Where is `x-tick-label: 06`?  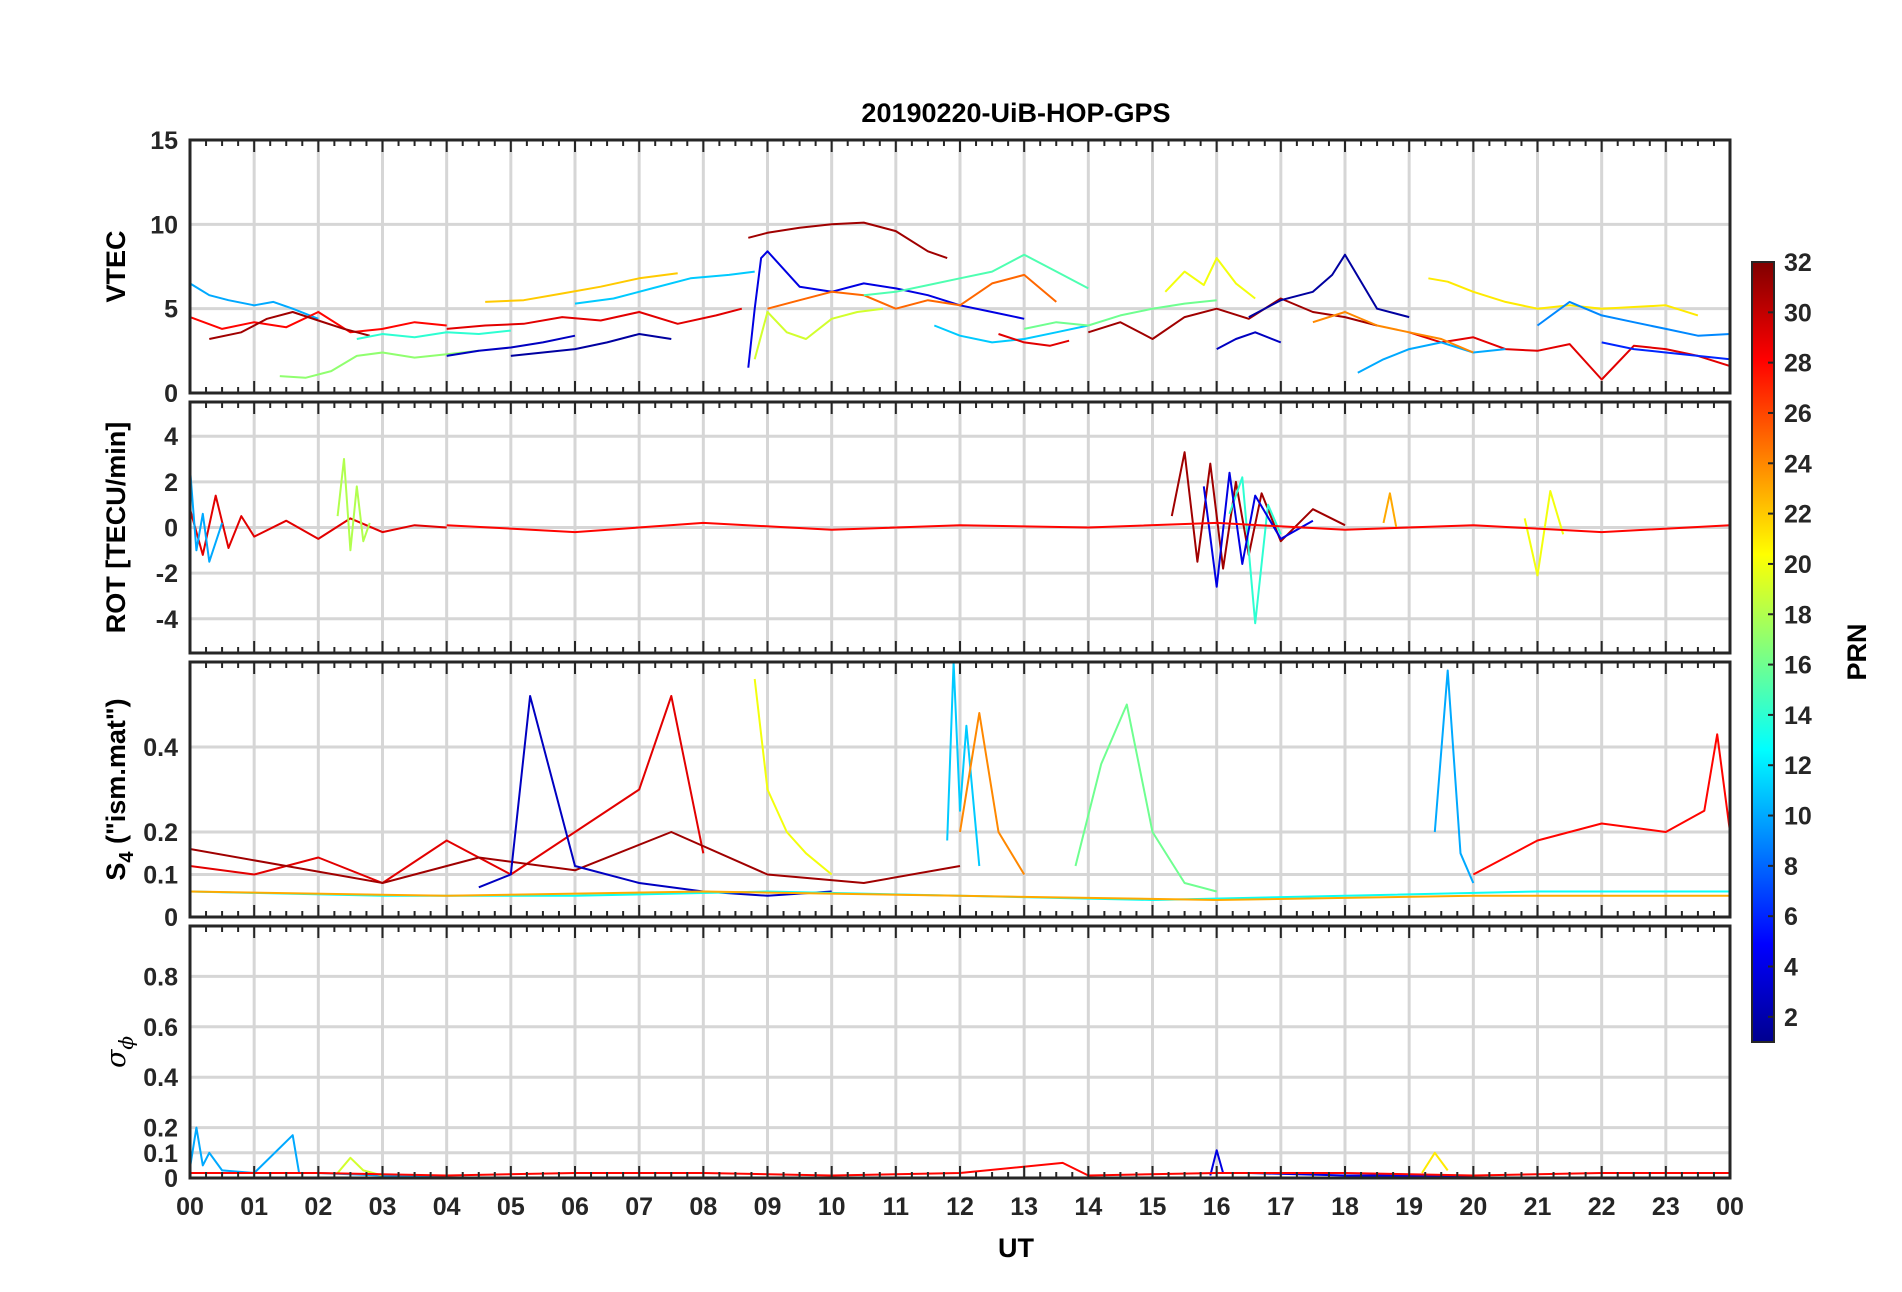
x-tick-label: 06 is located at coordinates (575, 1207).